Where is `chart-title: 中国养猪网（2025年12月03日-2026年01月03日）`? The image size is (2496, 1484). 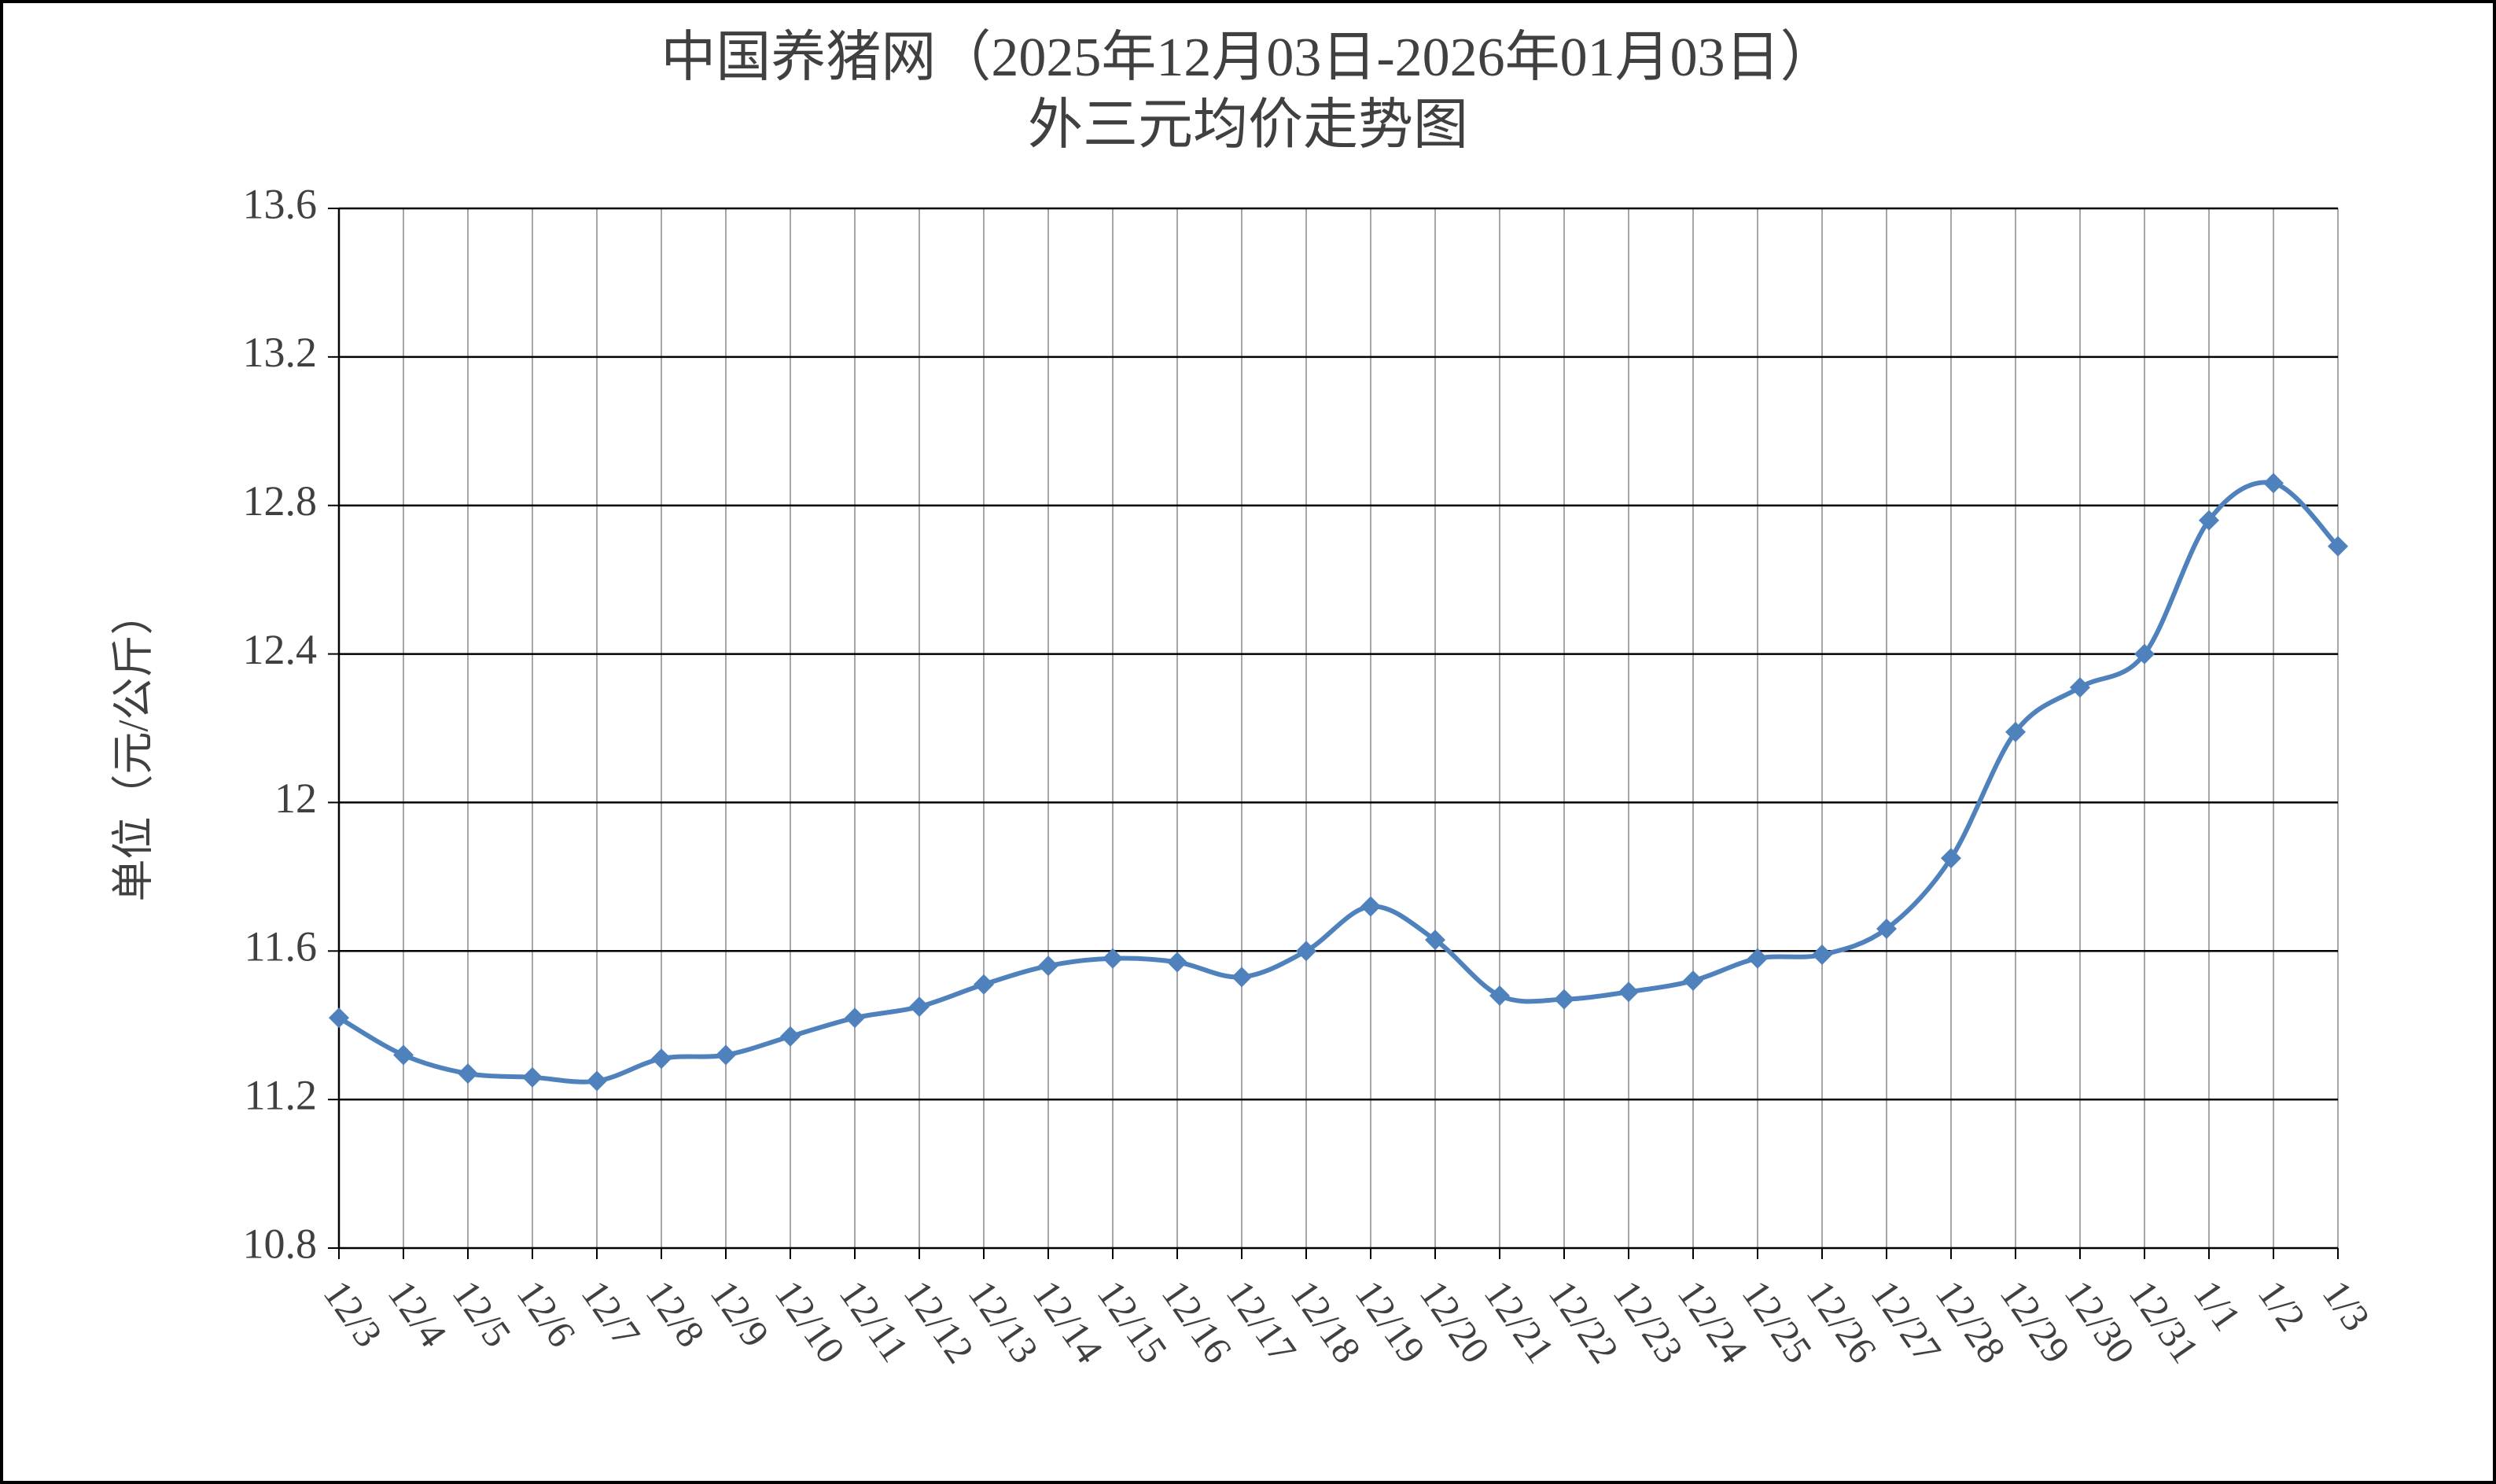 chart-title: 中国养猪网（2025年12月03日-2026年01月03日） is located at coordinates (1248, 58).